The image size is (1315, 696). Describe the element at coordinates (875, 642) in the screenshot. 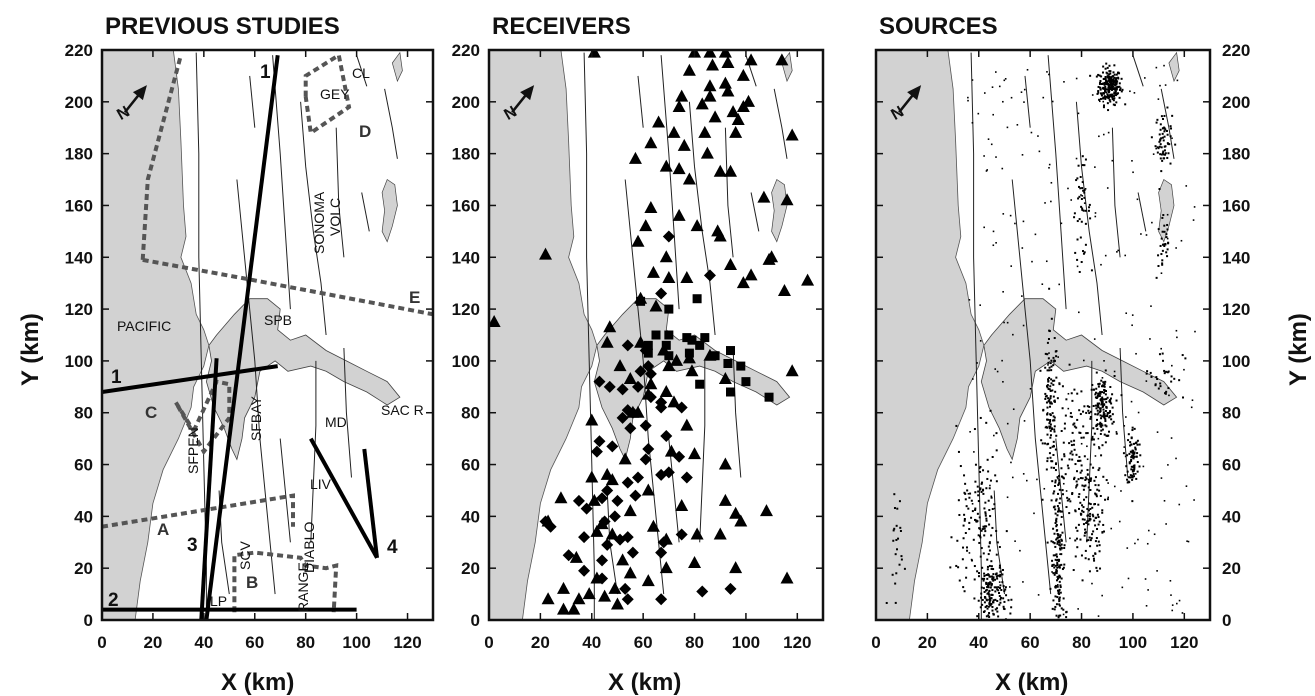

I see `x-tick-label: 0` at that location.